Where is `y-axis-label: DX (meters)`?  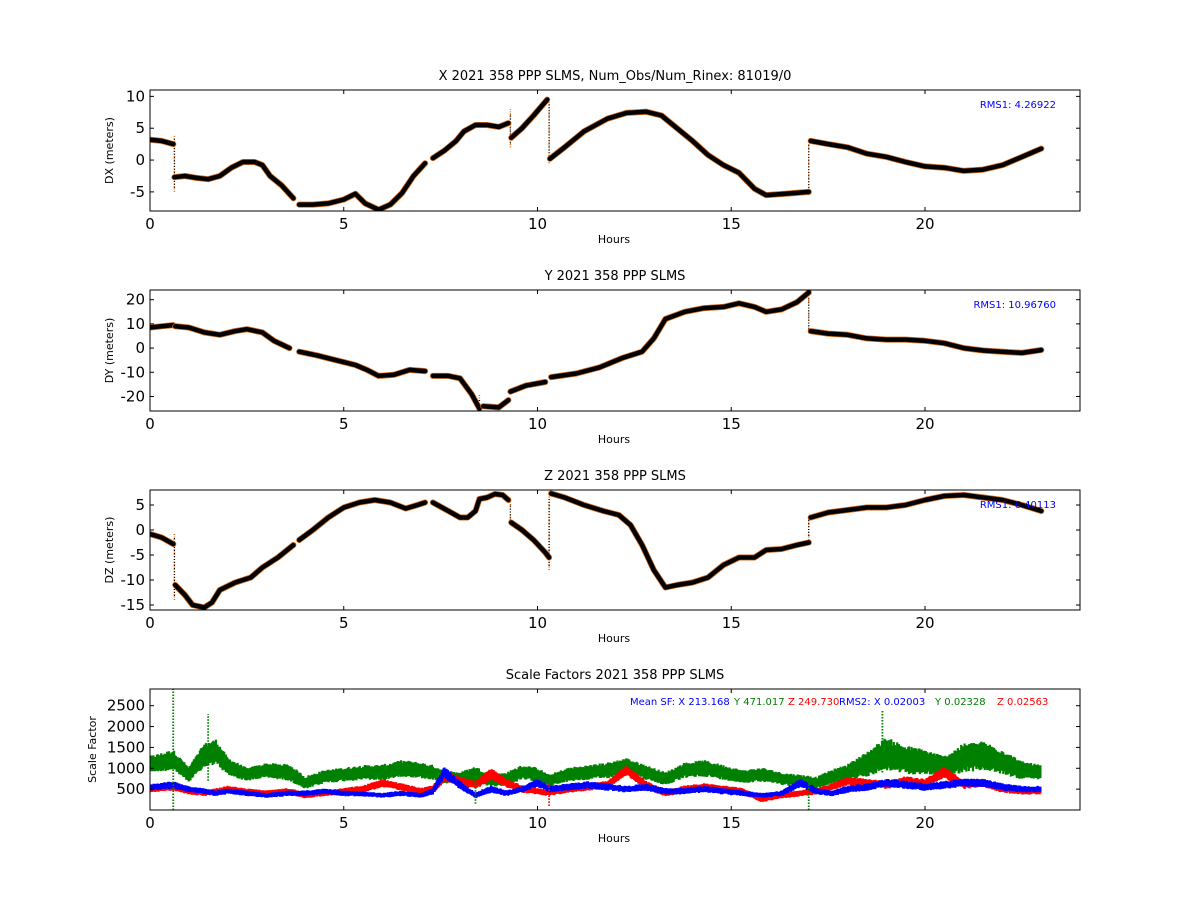 y-axis-label: DX (meters) is located at coordinates (109, 150).